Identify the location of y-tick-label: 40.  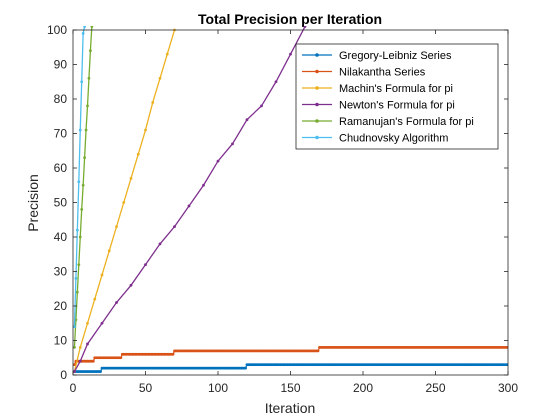
(61, 237).